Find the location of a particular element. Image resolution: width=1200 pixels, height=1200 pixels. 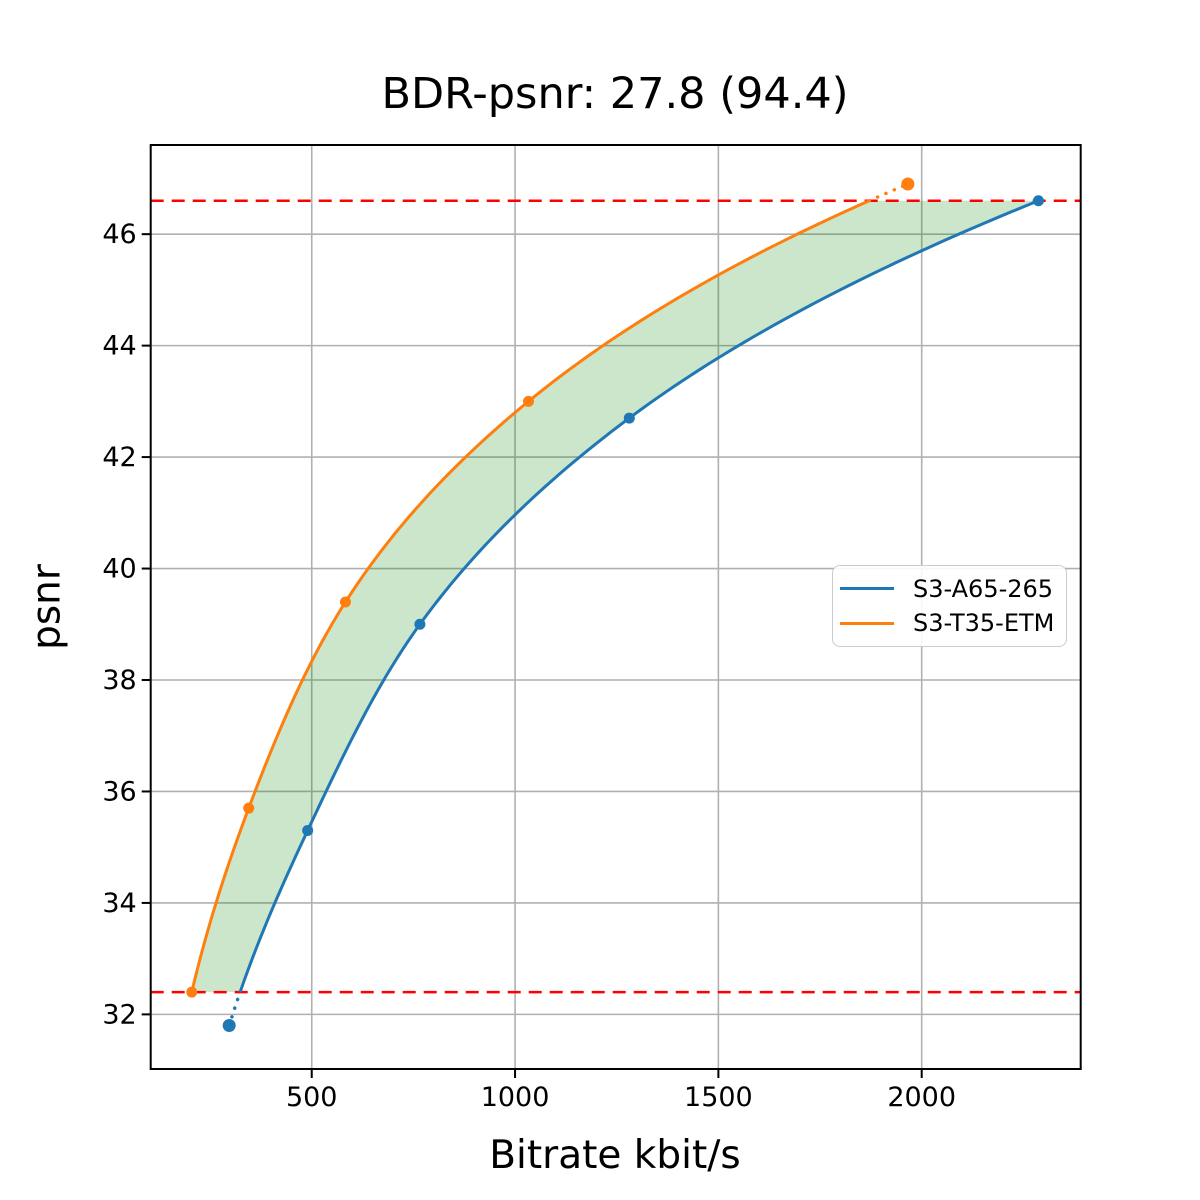

y-tick-label: 36 is located at coordinates (119, 791).